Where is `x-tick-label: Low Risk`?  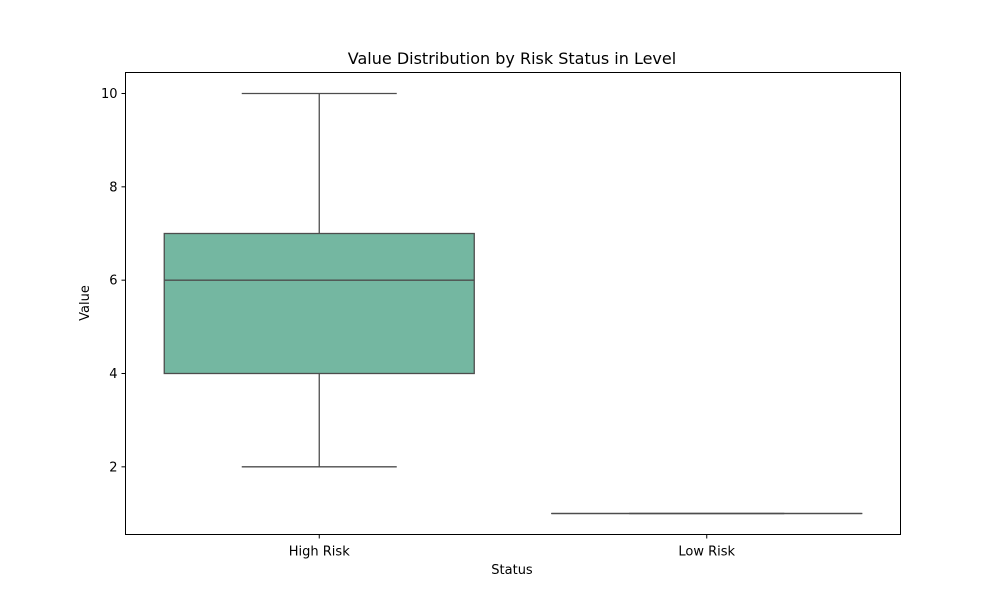
x-tick-label: Low Risk is located at coordinates (706, 552).